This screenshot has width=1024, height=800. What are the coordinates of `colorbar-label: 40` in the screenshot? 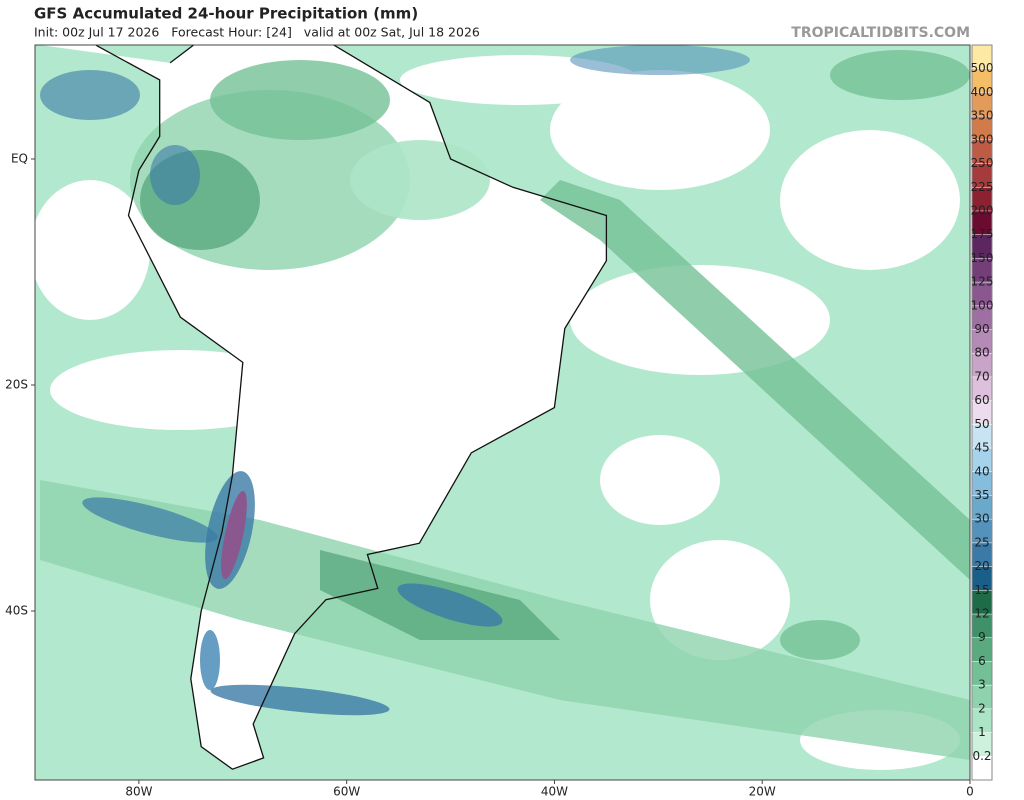 It's located at (981, 471).